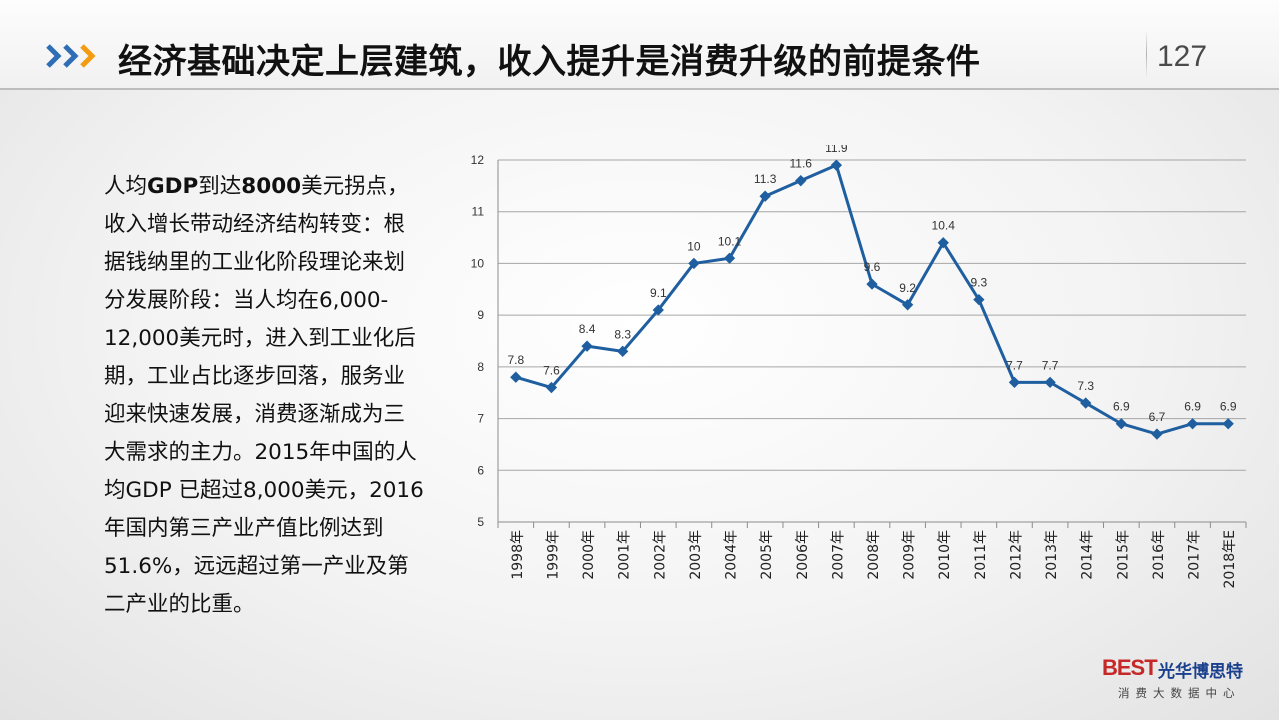  What do you see at coordinates (478, 160) in the screenshot?
I see `y-tick-label: 12` at bounding box center [478, 160].